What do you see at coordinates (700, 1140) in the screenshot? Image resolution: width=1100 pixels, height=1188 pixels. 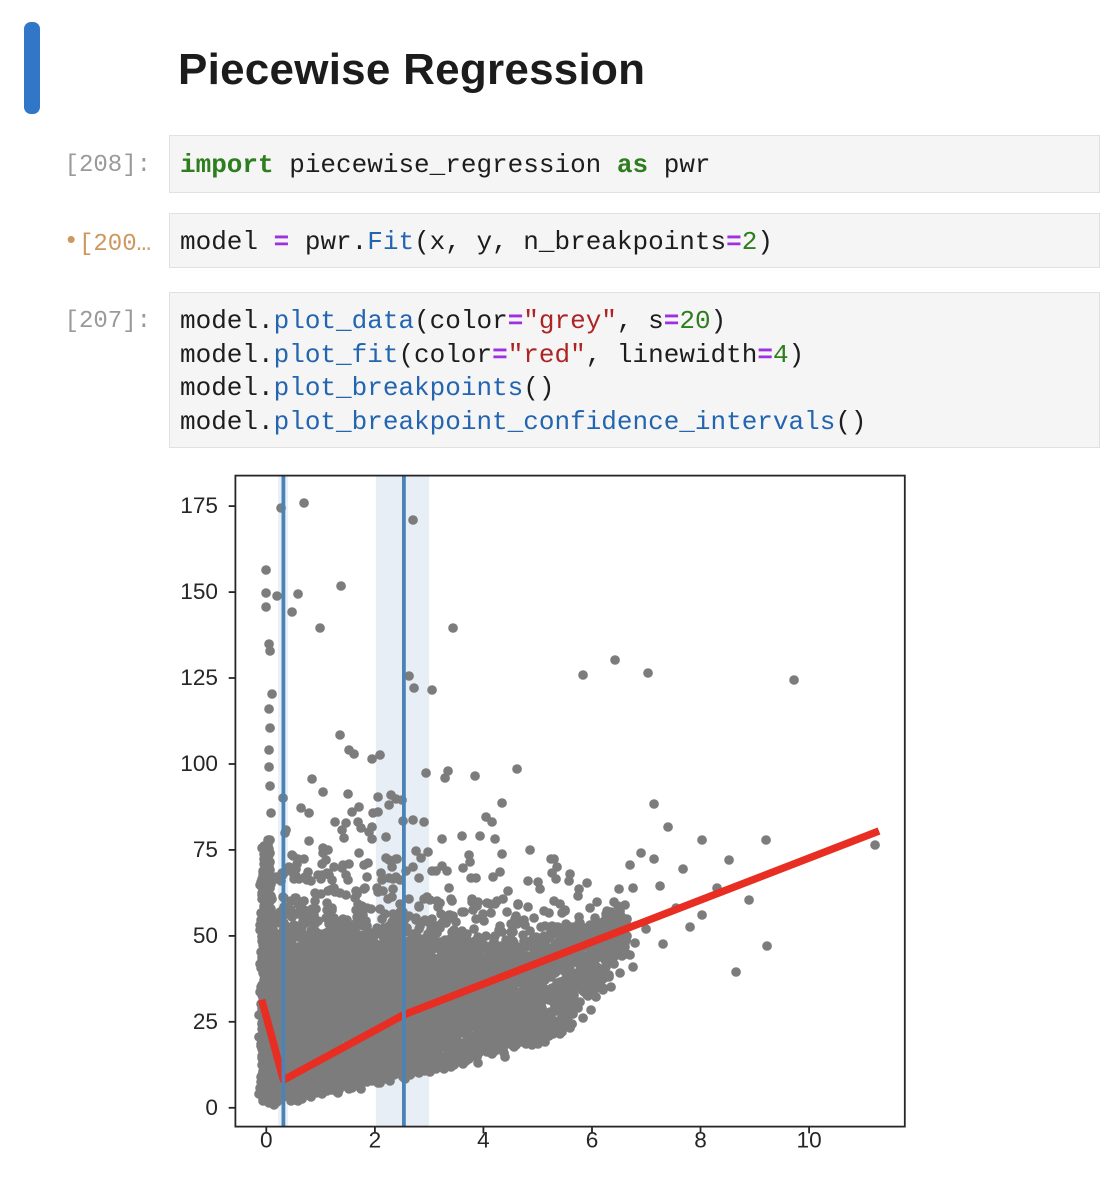 I see `svg-text: 8` at bounding box center [700, 1140].